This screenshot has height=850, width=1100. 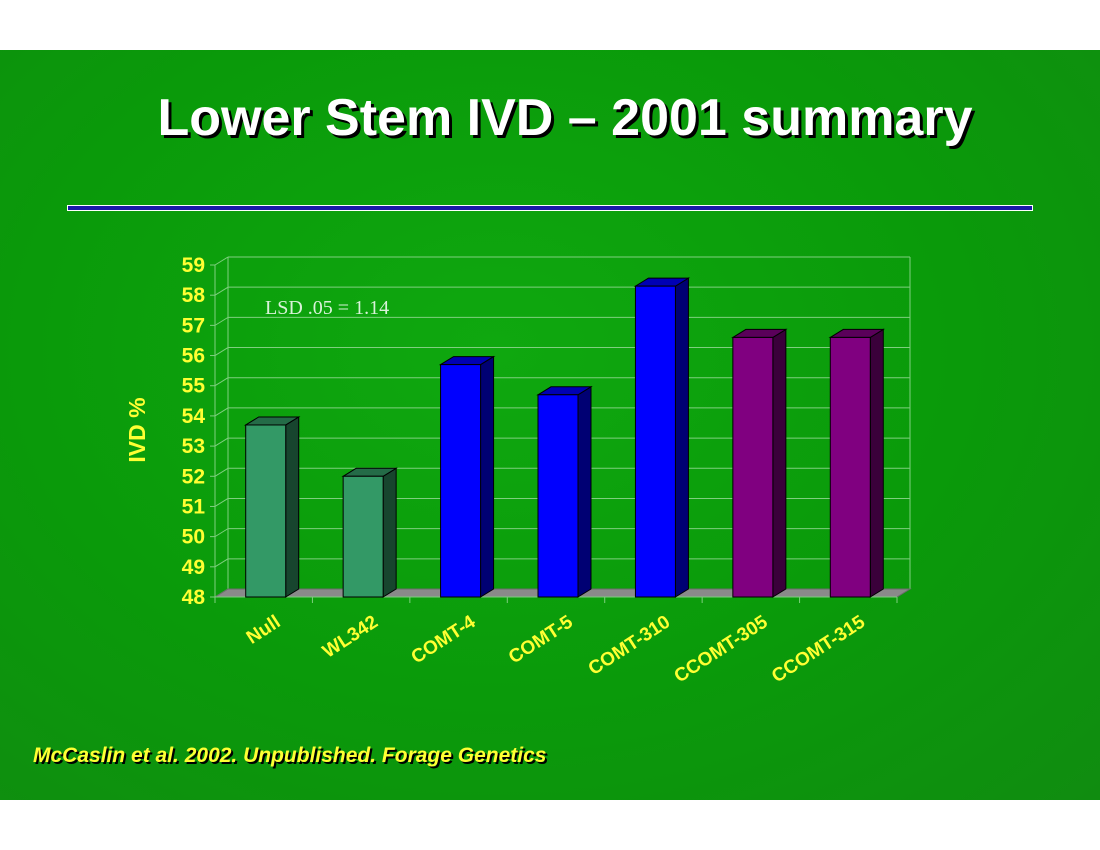 What do you see at coordinates (194, 295) in the screenshot?
I see `y-tick-label: 58` at bounding box center [194, 295].